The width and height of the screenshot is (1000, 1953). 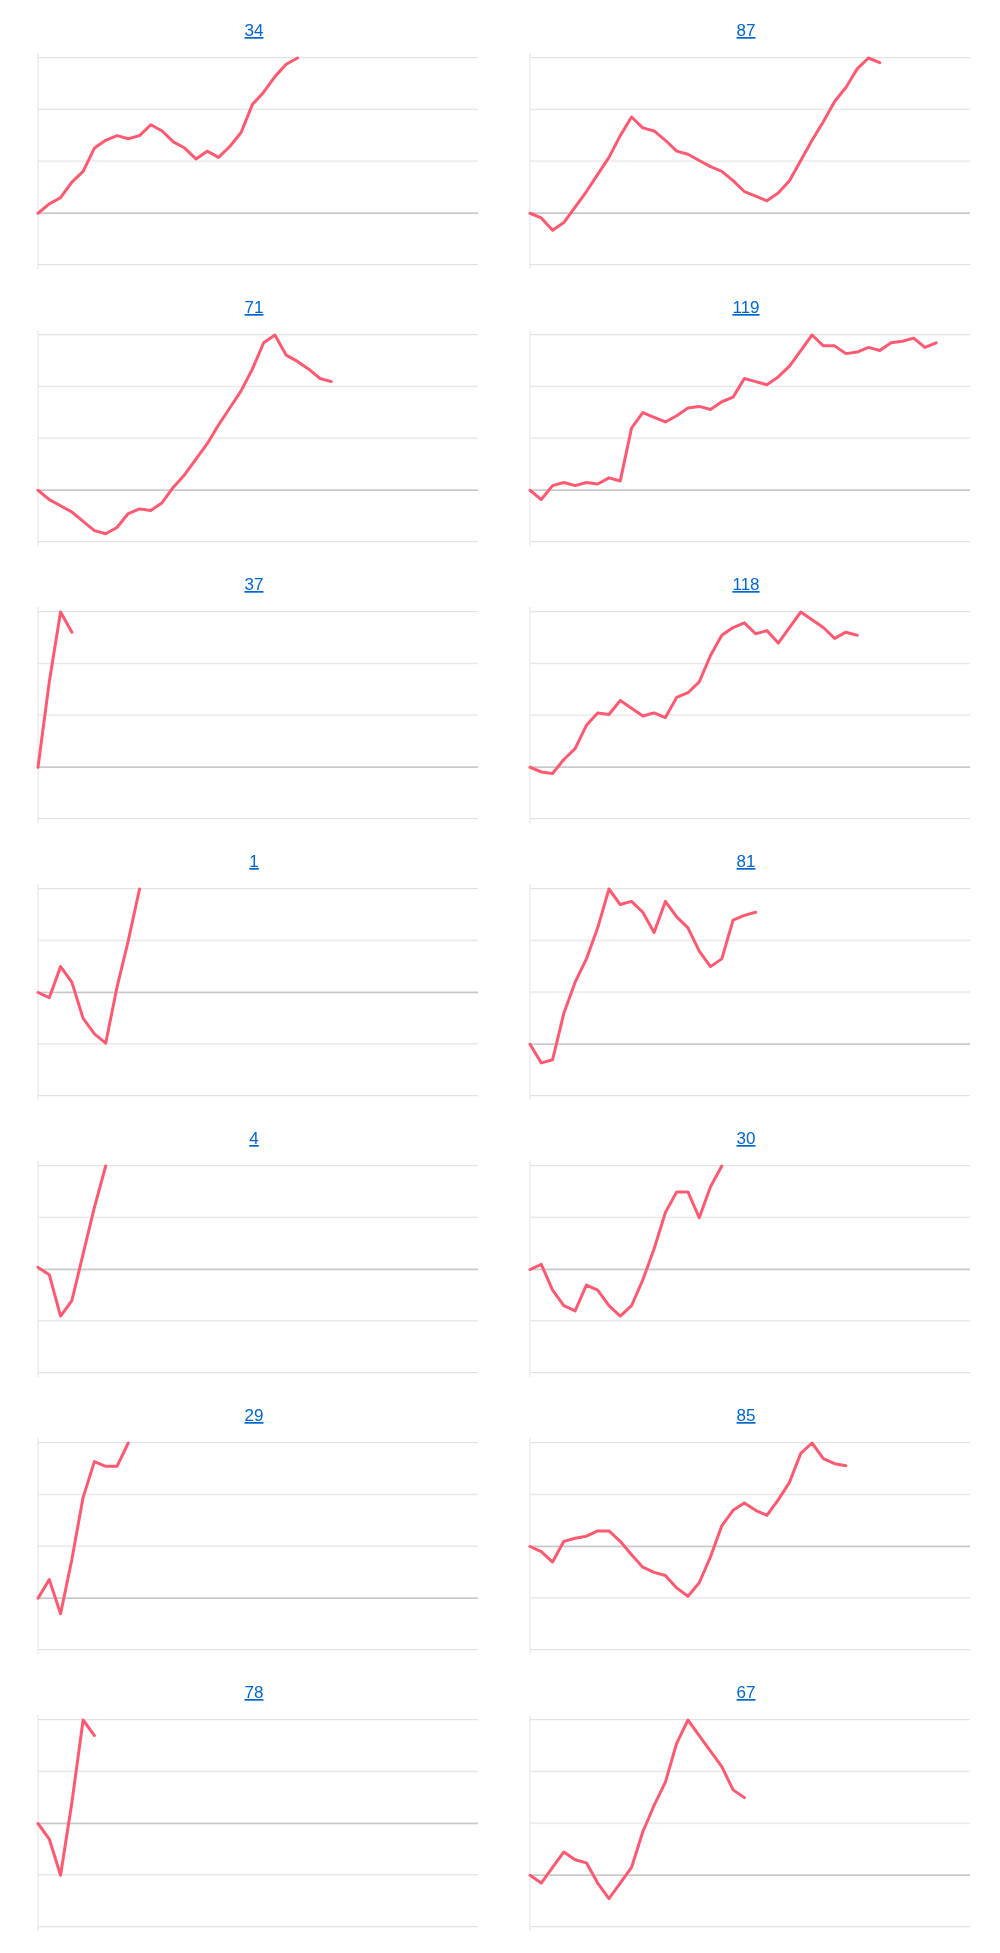 What do you see at coordinates (746, 861) in the screenshot?
I see `chart-title: 81` at bounding box center [746, 861].